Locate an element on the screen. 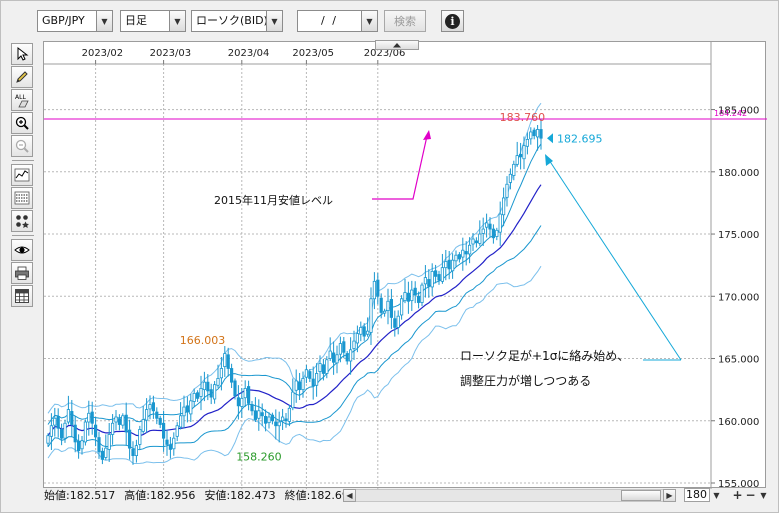 The height and width of the screenshot is (513, 779). zoom-out-chart-button: − is located at coordinates (750, 495).